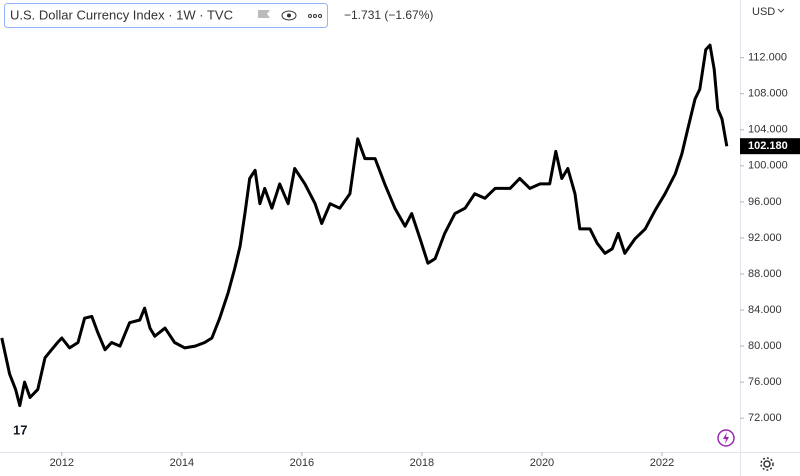  Describe the element at coordinates (765, 310) in the screenshot. I see `y-tick-label: 84.000` at that location.